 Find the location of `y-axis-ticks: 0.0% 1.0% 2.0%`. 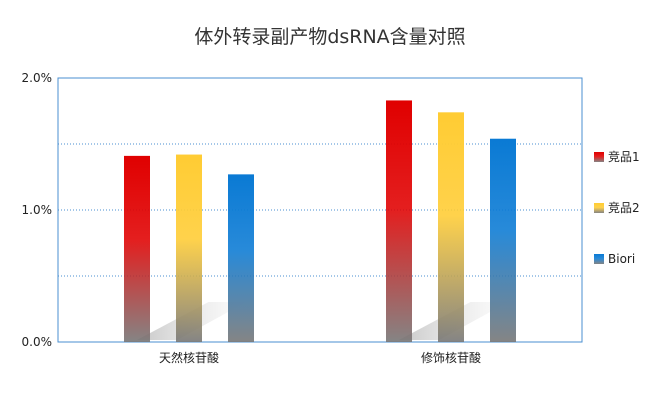

y-axis-ticks: 0.0% 1.0% 2.0% is located at coordinates (37, 210).